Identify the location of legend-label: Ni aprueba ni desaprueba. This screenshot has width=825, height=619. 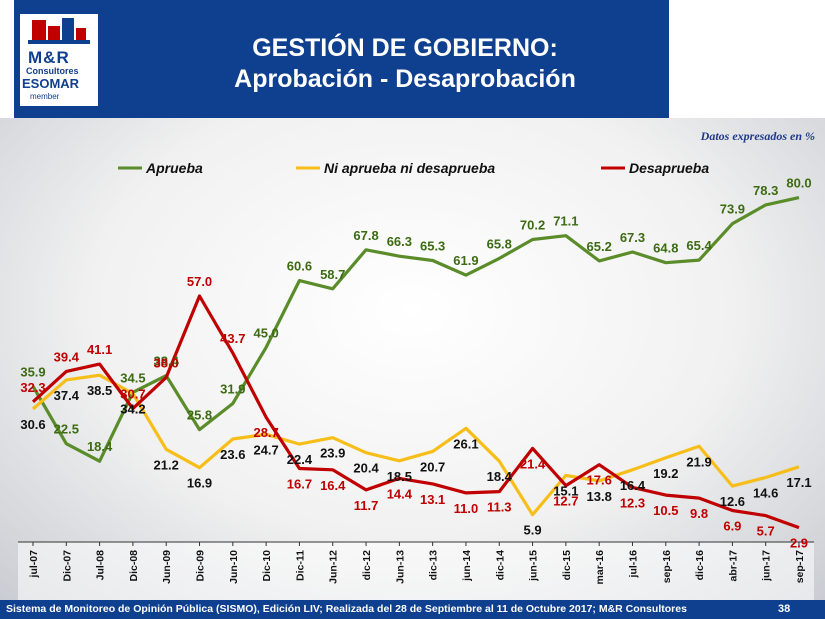
(409, 168).